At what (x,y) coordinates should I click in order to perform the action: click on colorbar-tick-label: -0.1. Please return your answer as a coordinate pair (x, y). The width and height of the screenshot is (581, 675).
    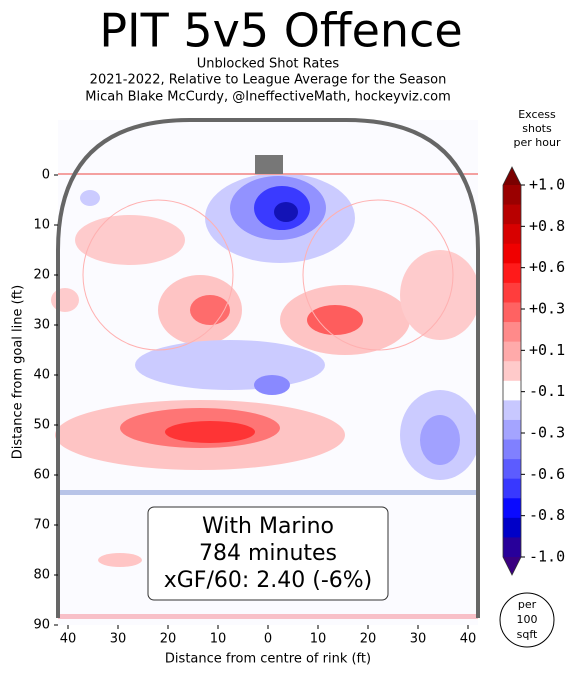
    Looking at the image, I should click on (547, 391).